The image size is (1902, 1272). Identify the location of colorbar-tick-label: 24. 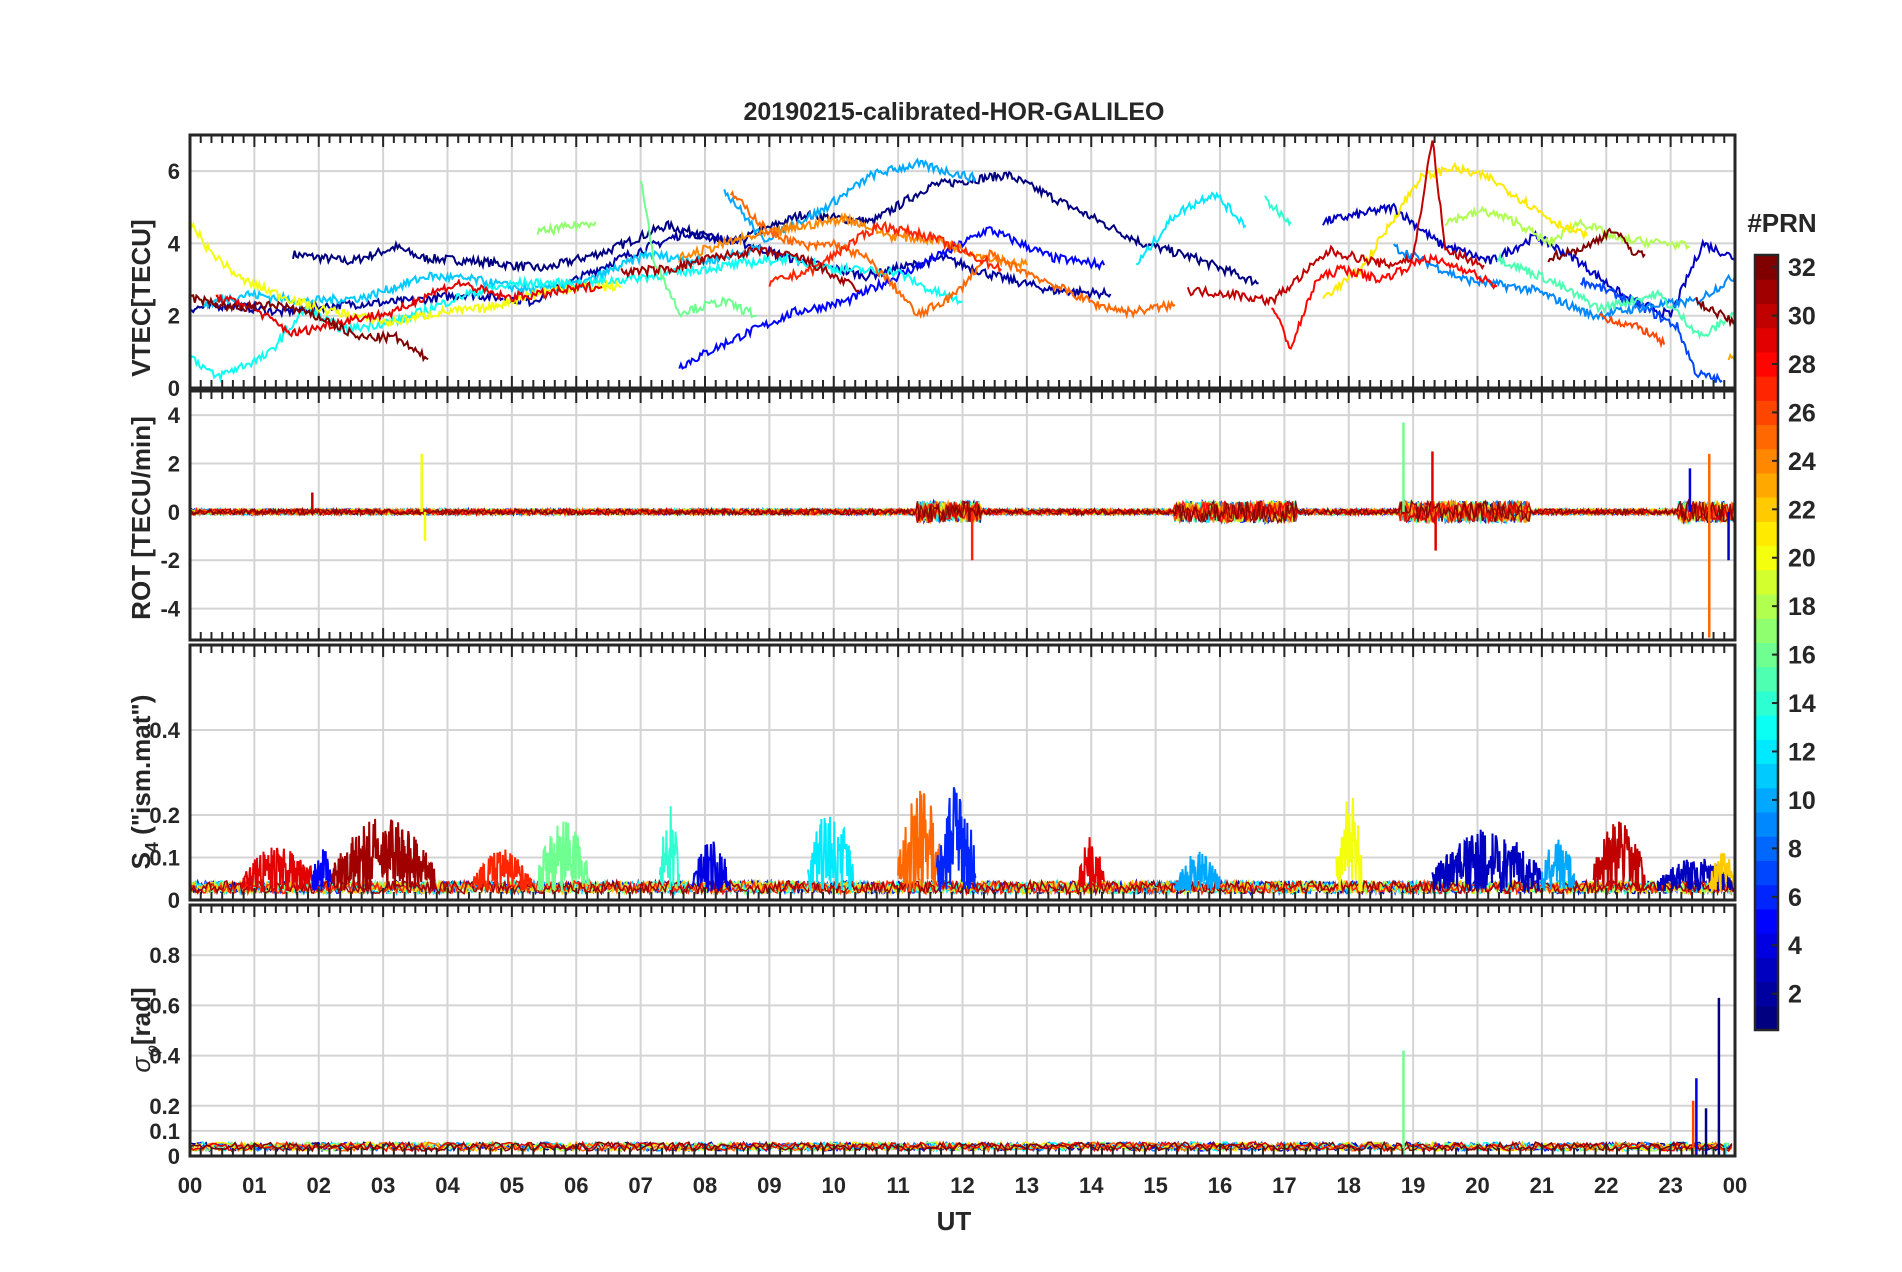
(1802, 462).